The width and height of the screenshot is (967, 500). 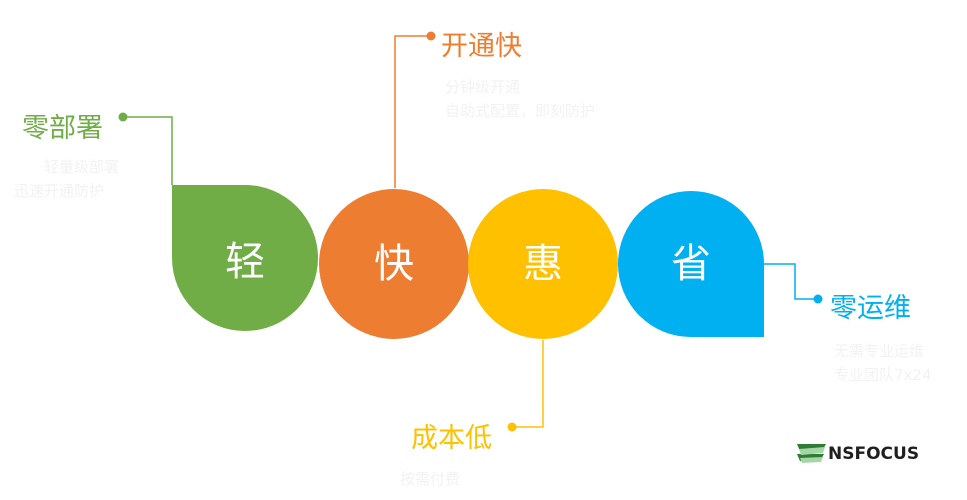 I want to click on blue-callout-desc-line: 无需专业运维, so click(x=879, y=351).